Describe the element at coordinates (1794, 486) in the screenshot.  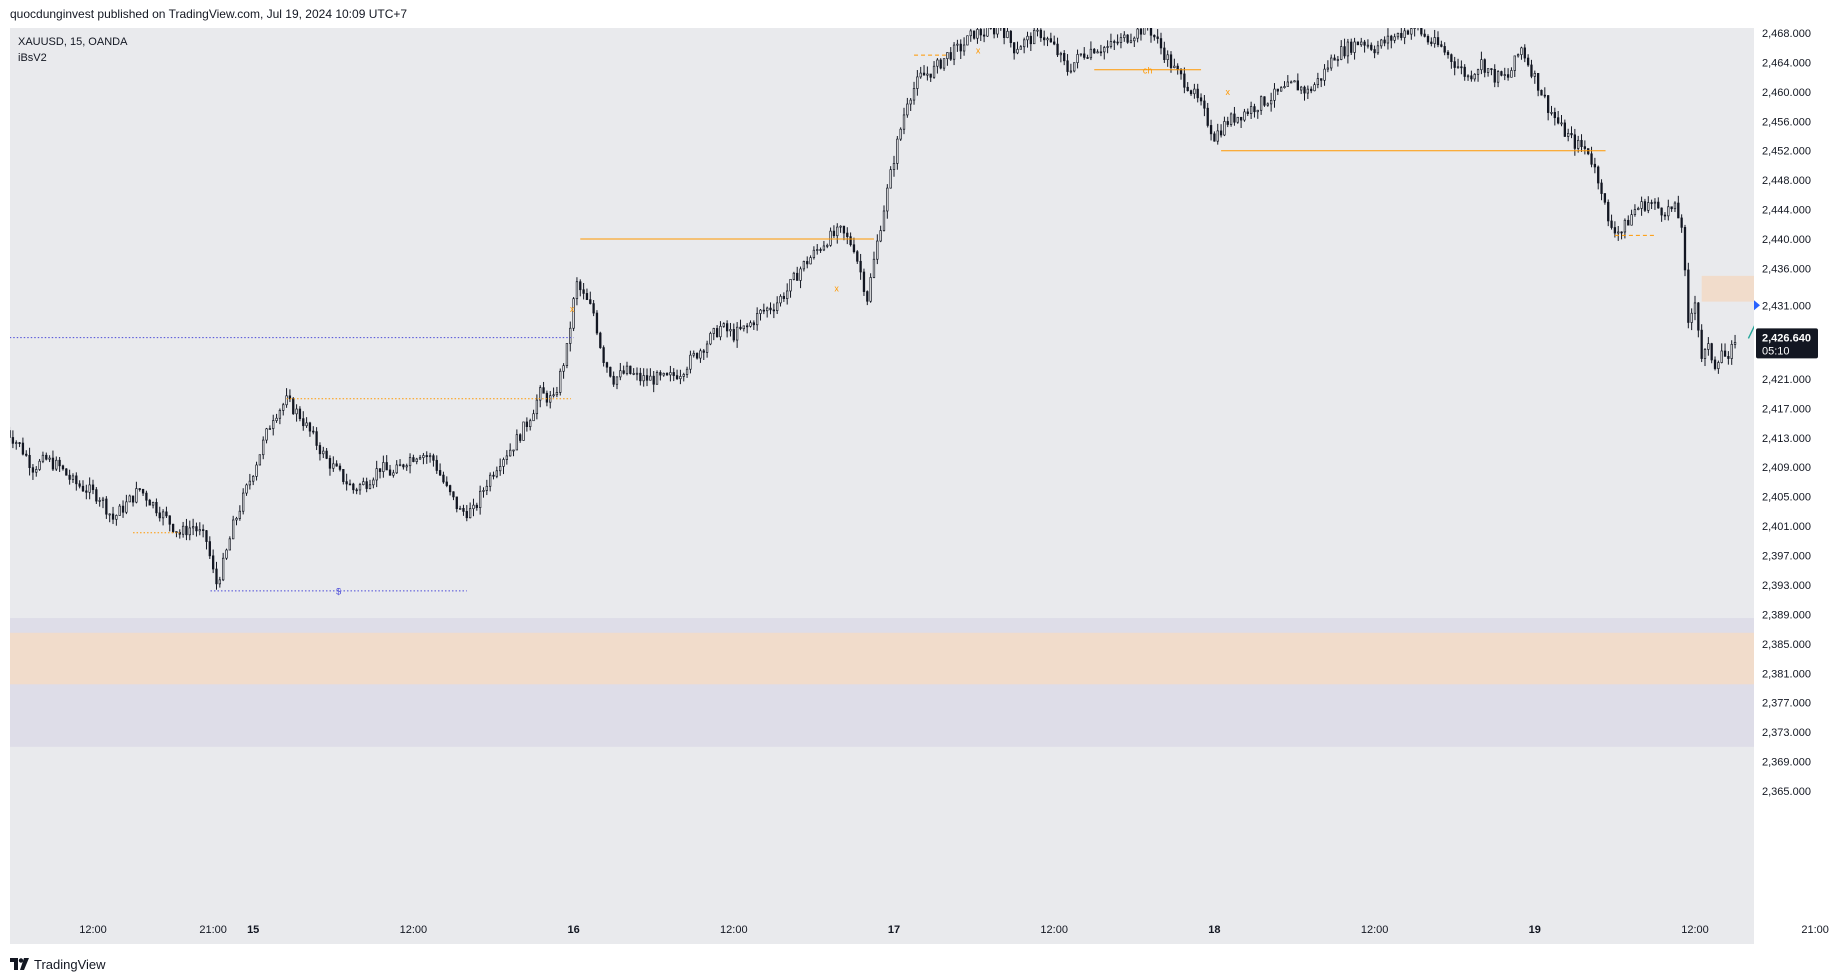
I see `price-axis` at that location.